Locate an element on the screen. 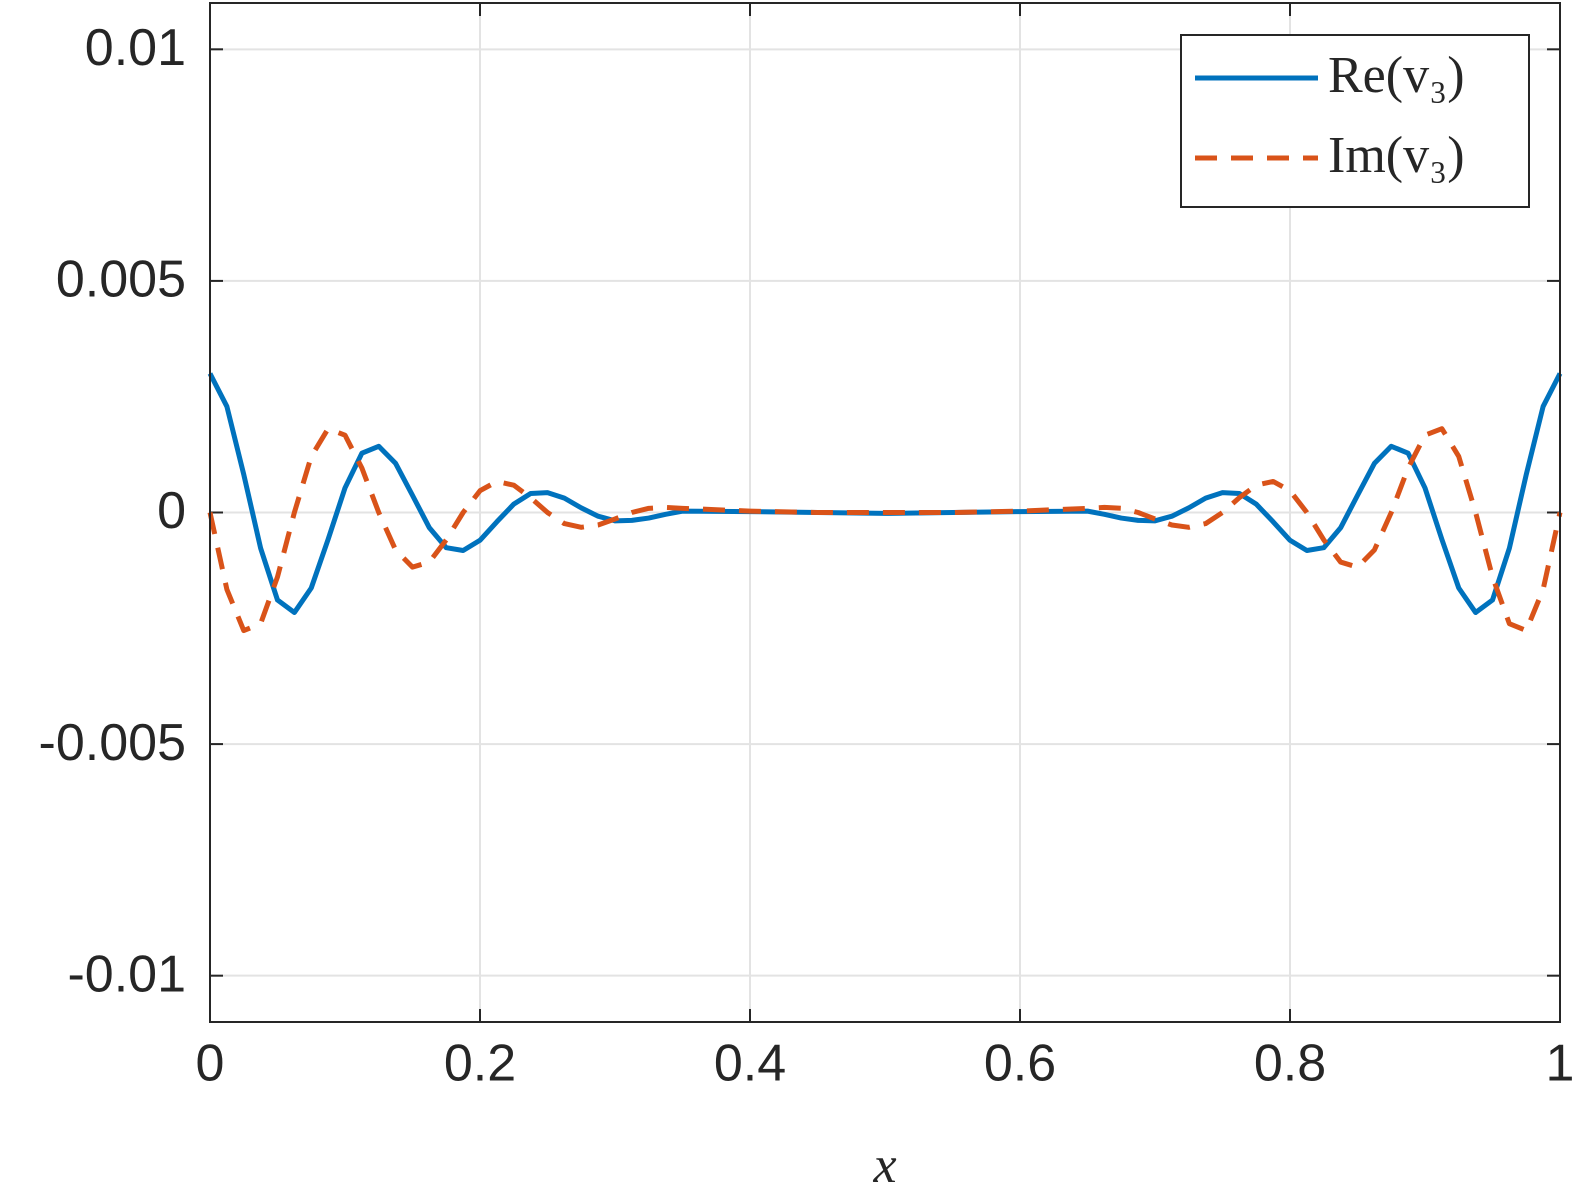 The width and height of the screenshot is (1572, 1193). x-tick-label: 0 is located at coordinates (210, 1064).